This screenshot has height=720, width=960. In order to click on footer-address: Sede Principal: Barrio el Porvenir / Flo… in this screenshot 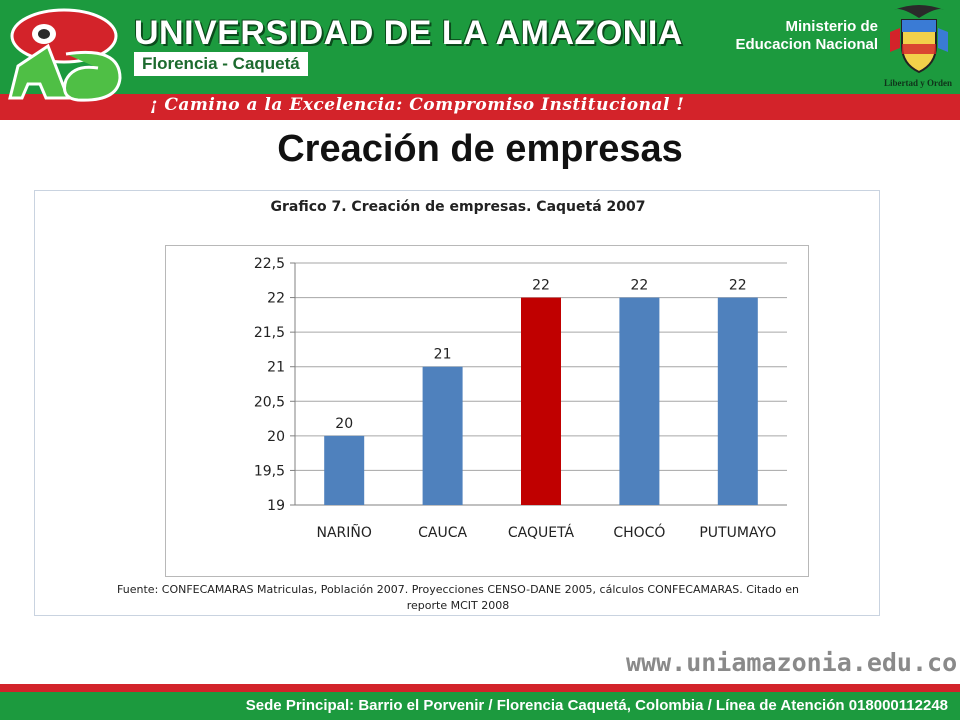, I will do `click(480, 706)`.